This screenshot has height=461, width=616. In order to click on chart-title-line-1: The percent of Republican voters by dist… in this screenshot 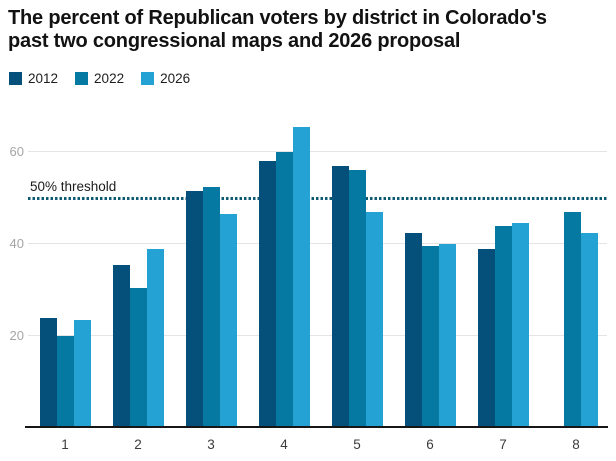, I will do `click(277, 18)`.